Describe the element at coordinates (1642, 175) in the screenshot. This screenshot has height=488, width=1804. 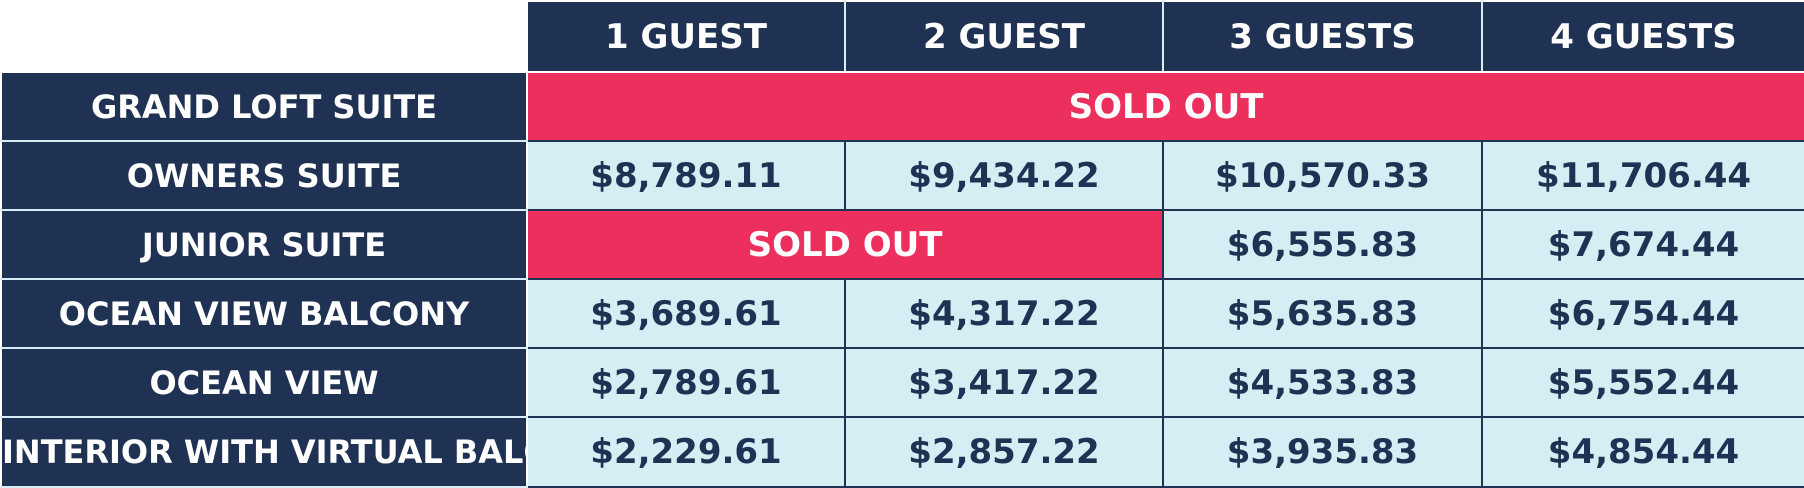
I see `price-cell: $11,706.44` at that location.